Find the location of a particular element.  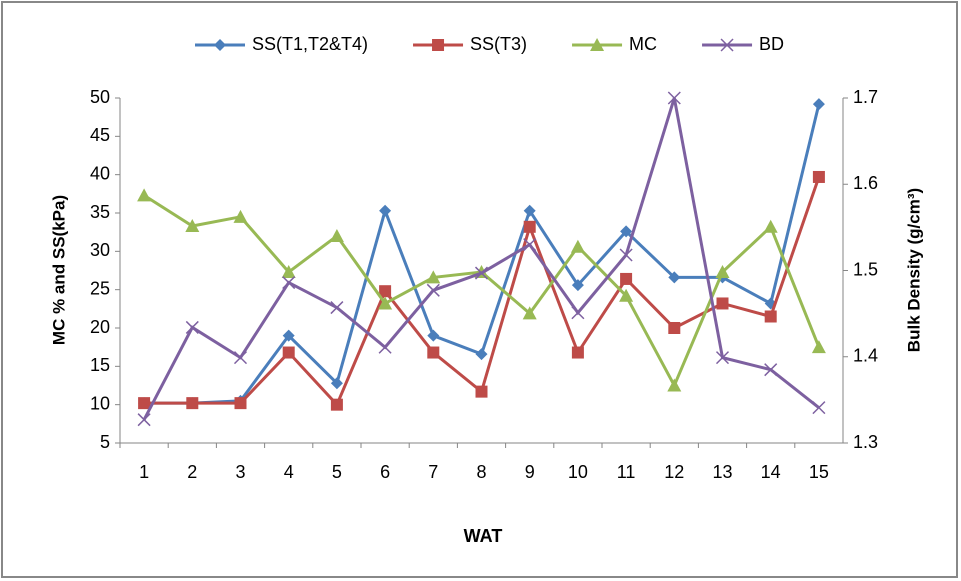

y-tick-label: 5 is located at coordinates (105, 442).